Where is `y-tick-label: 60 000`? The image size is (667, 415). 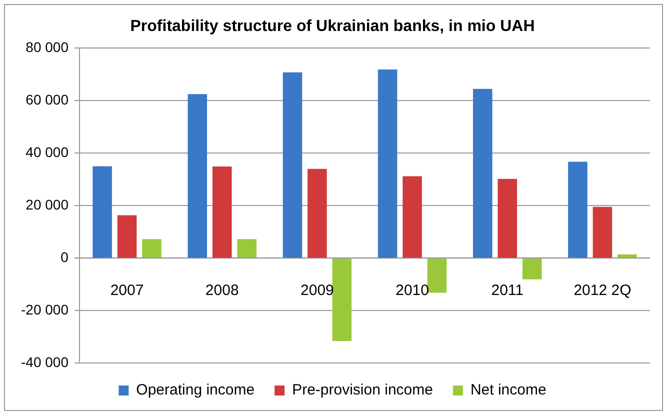 y-tick-label: 60 000 is located at coordinates (47, 100).